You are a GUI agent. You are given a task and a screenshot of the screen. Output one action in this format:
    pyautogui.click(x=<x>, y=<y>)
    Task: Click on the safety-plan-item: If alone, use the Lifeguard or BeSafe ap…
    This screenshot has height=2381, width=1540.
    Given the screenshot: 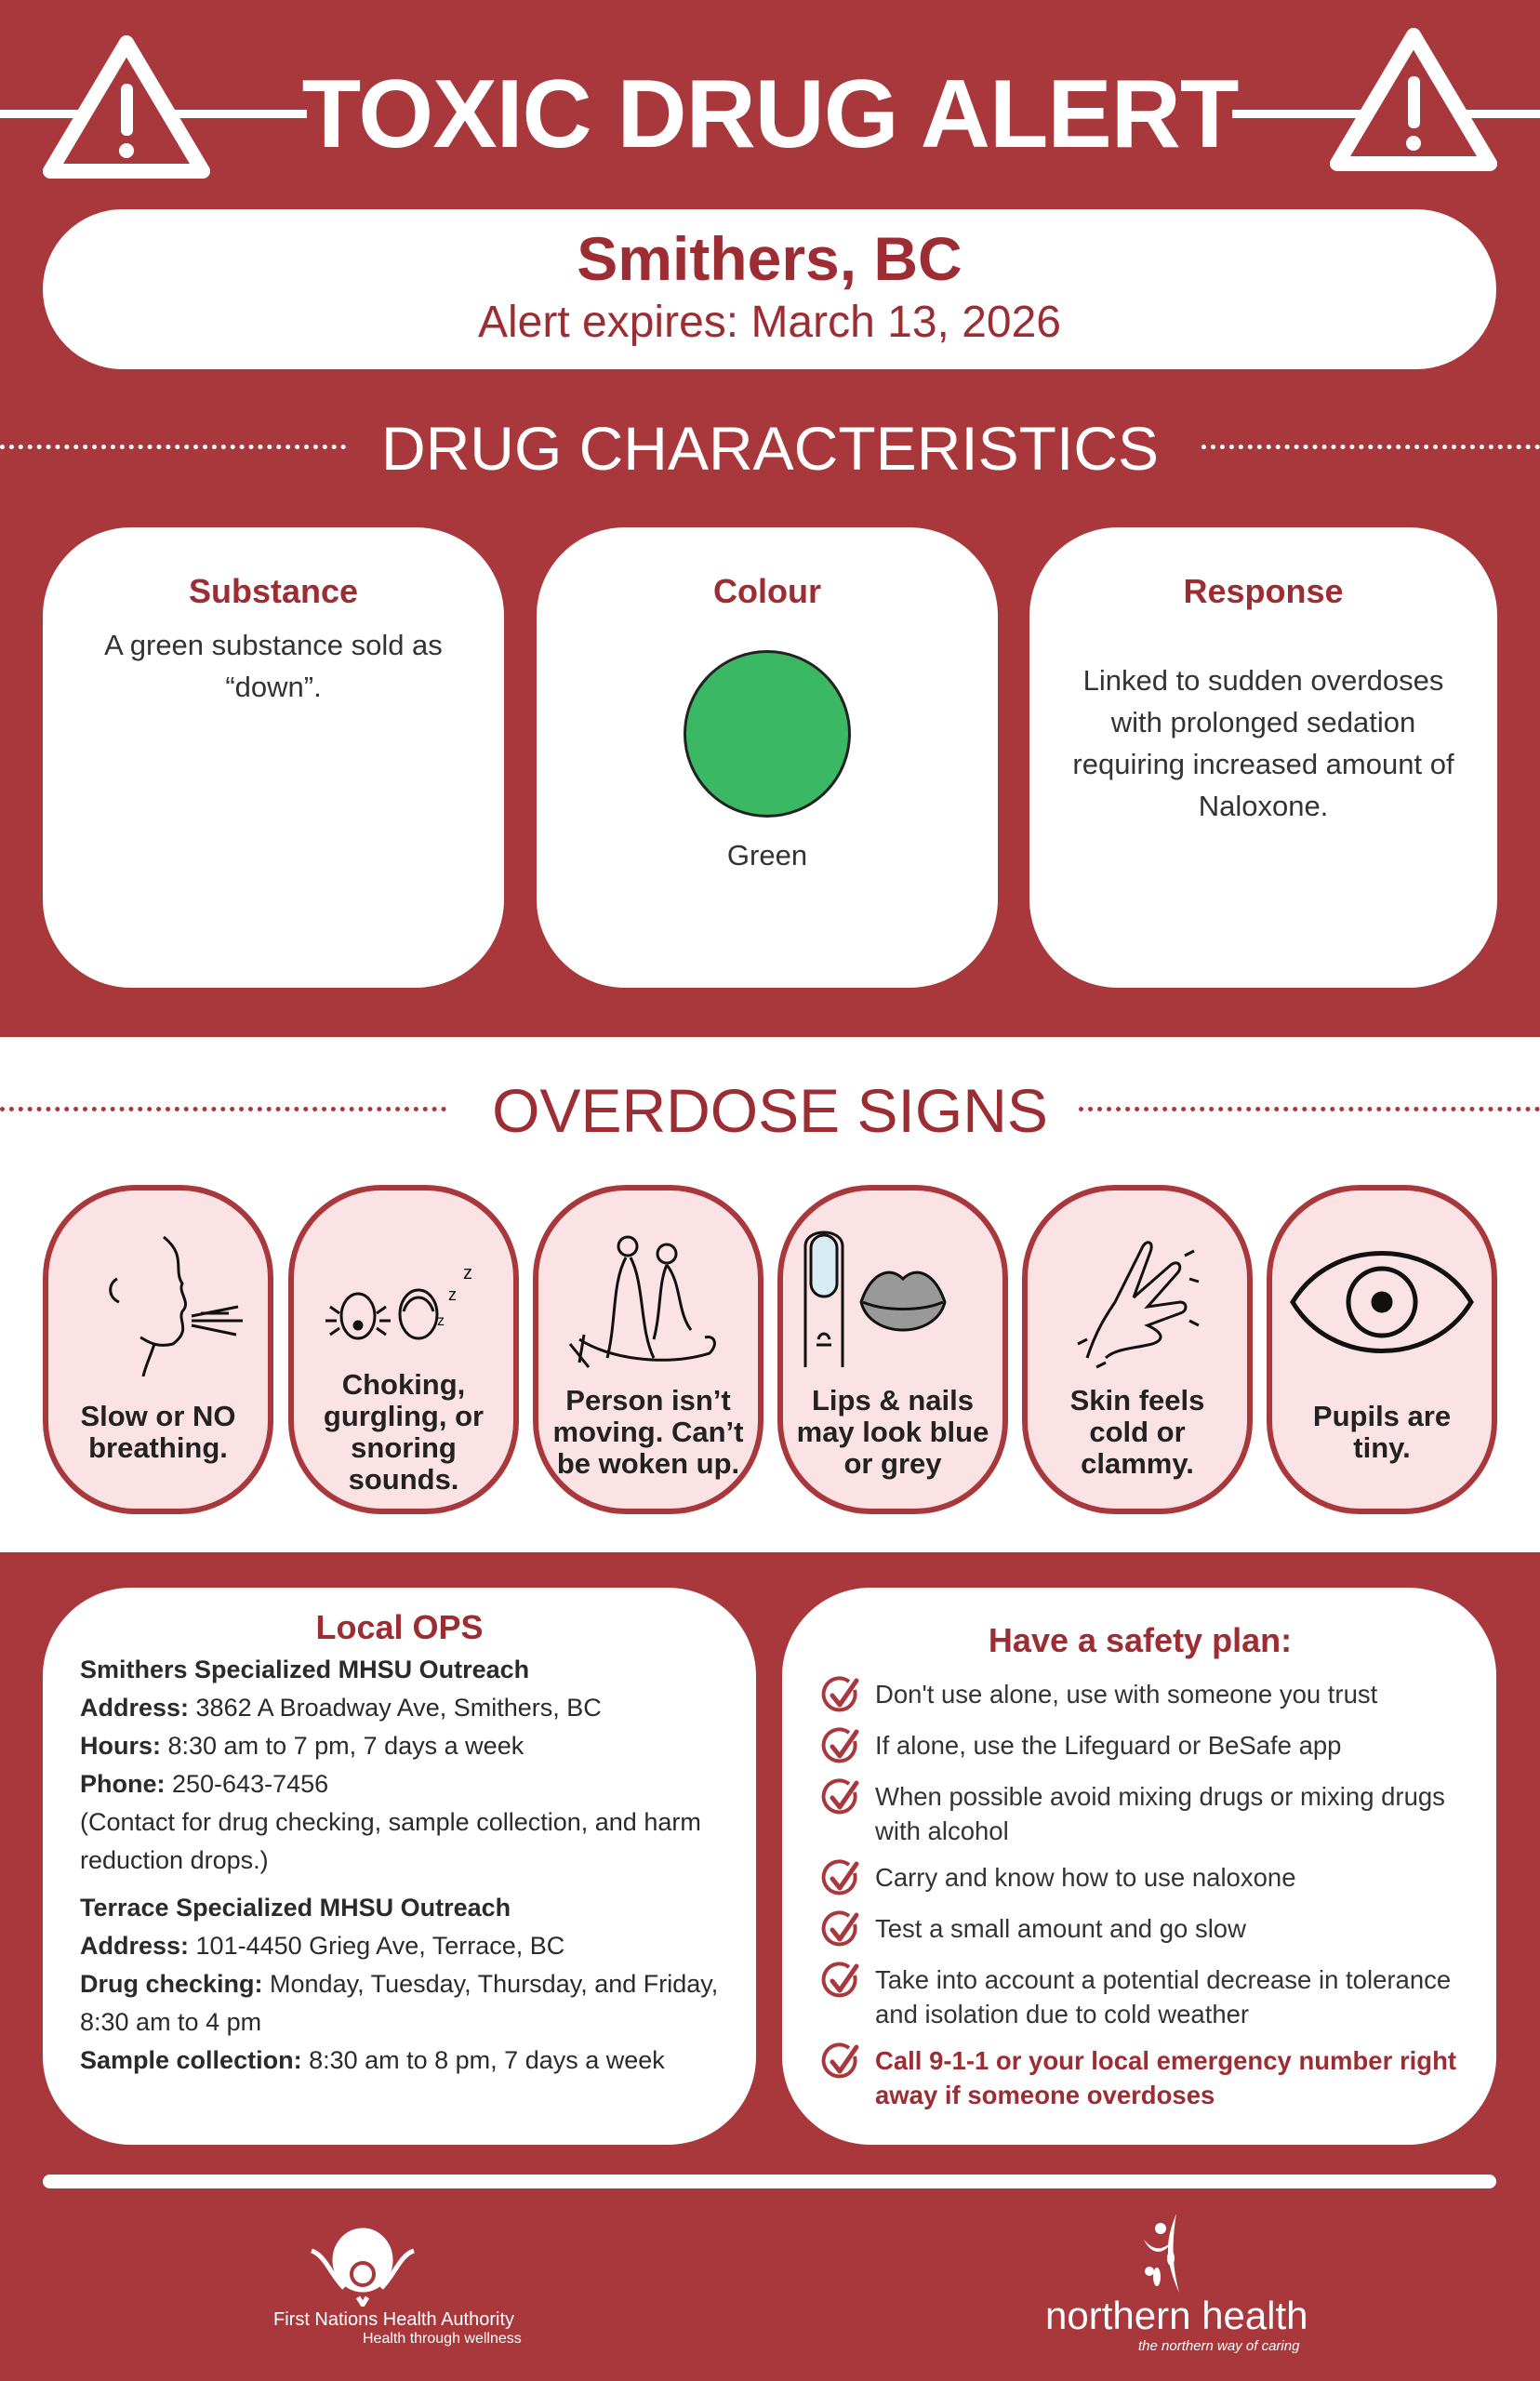 What is the action you would take?
    pyautogui.click(x=1140, y=1747)
    